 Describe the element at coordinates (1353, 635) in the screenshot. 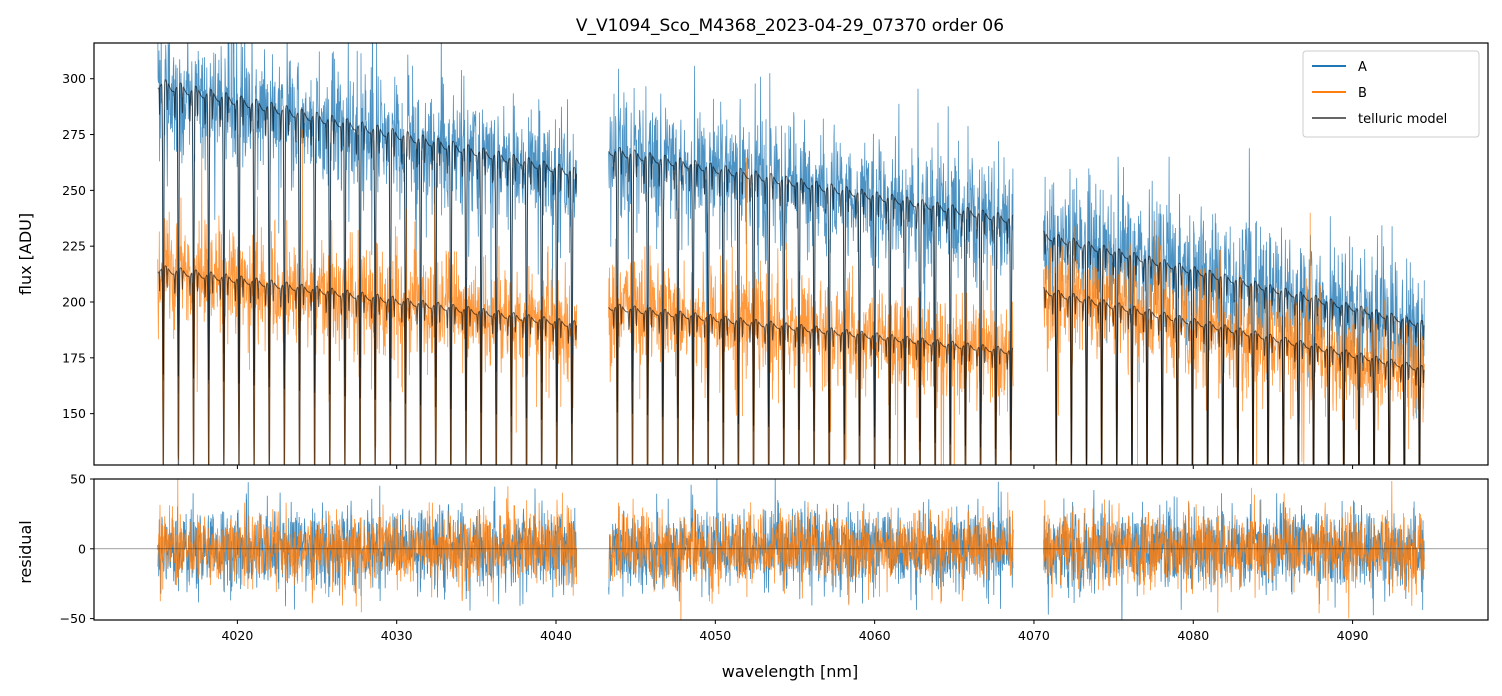

I see `wavelength-tick-label: 4090` at that location.